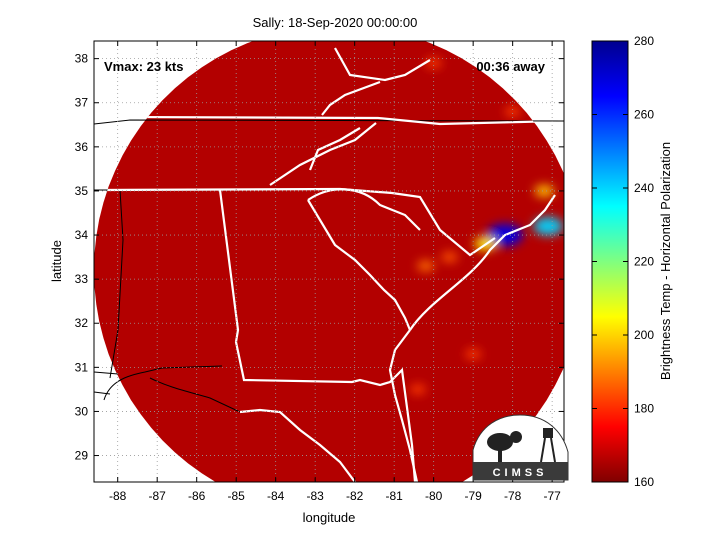 Image resolution: width=720 pixels, height=540 pixels. I want to click on state-line-va-nc, so click(329, 122).